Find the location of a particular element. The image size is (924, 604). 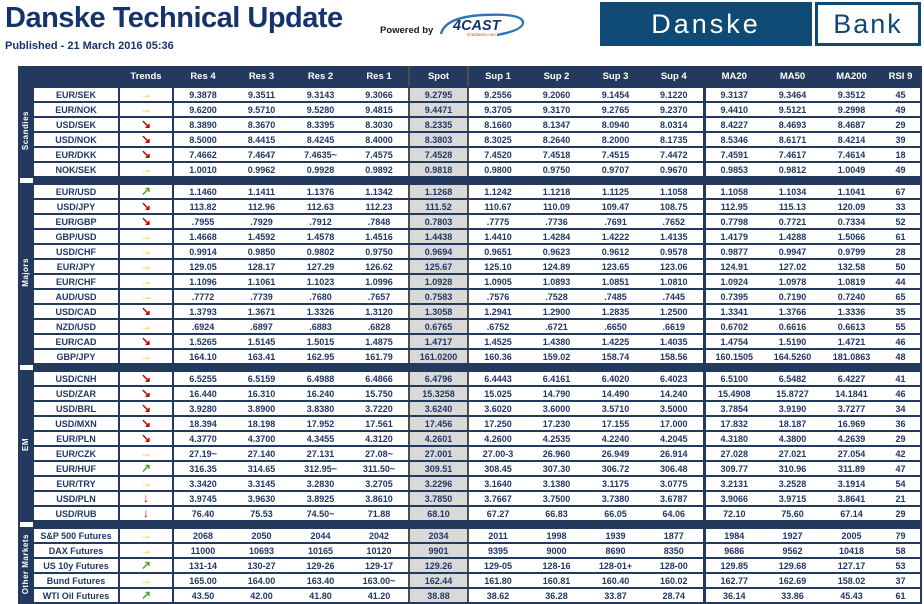

trend-up-arrow-icon: ↗ is located at coordinates (146, 595).